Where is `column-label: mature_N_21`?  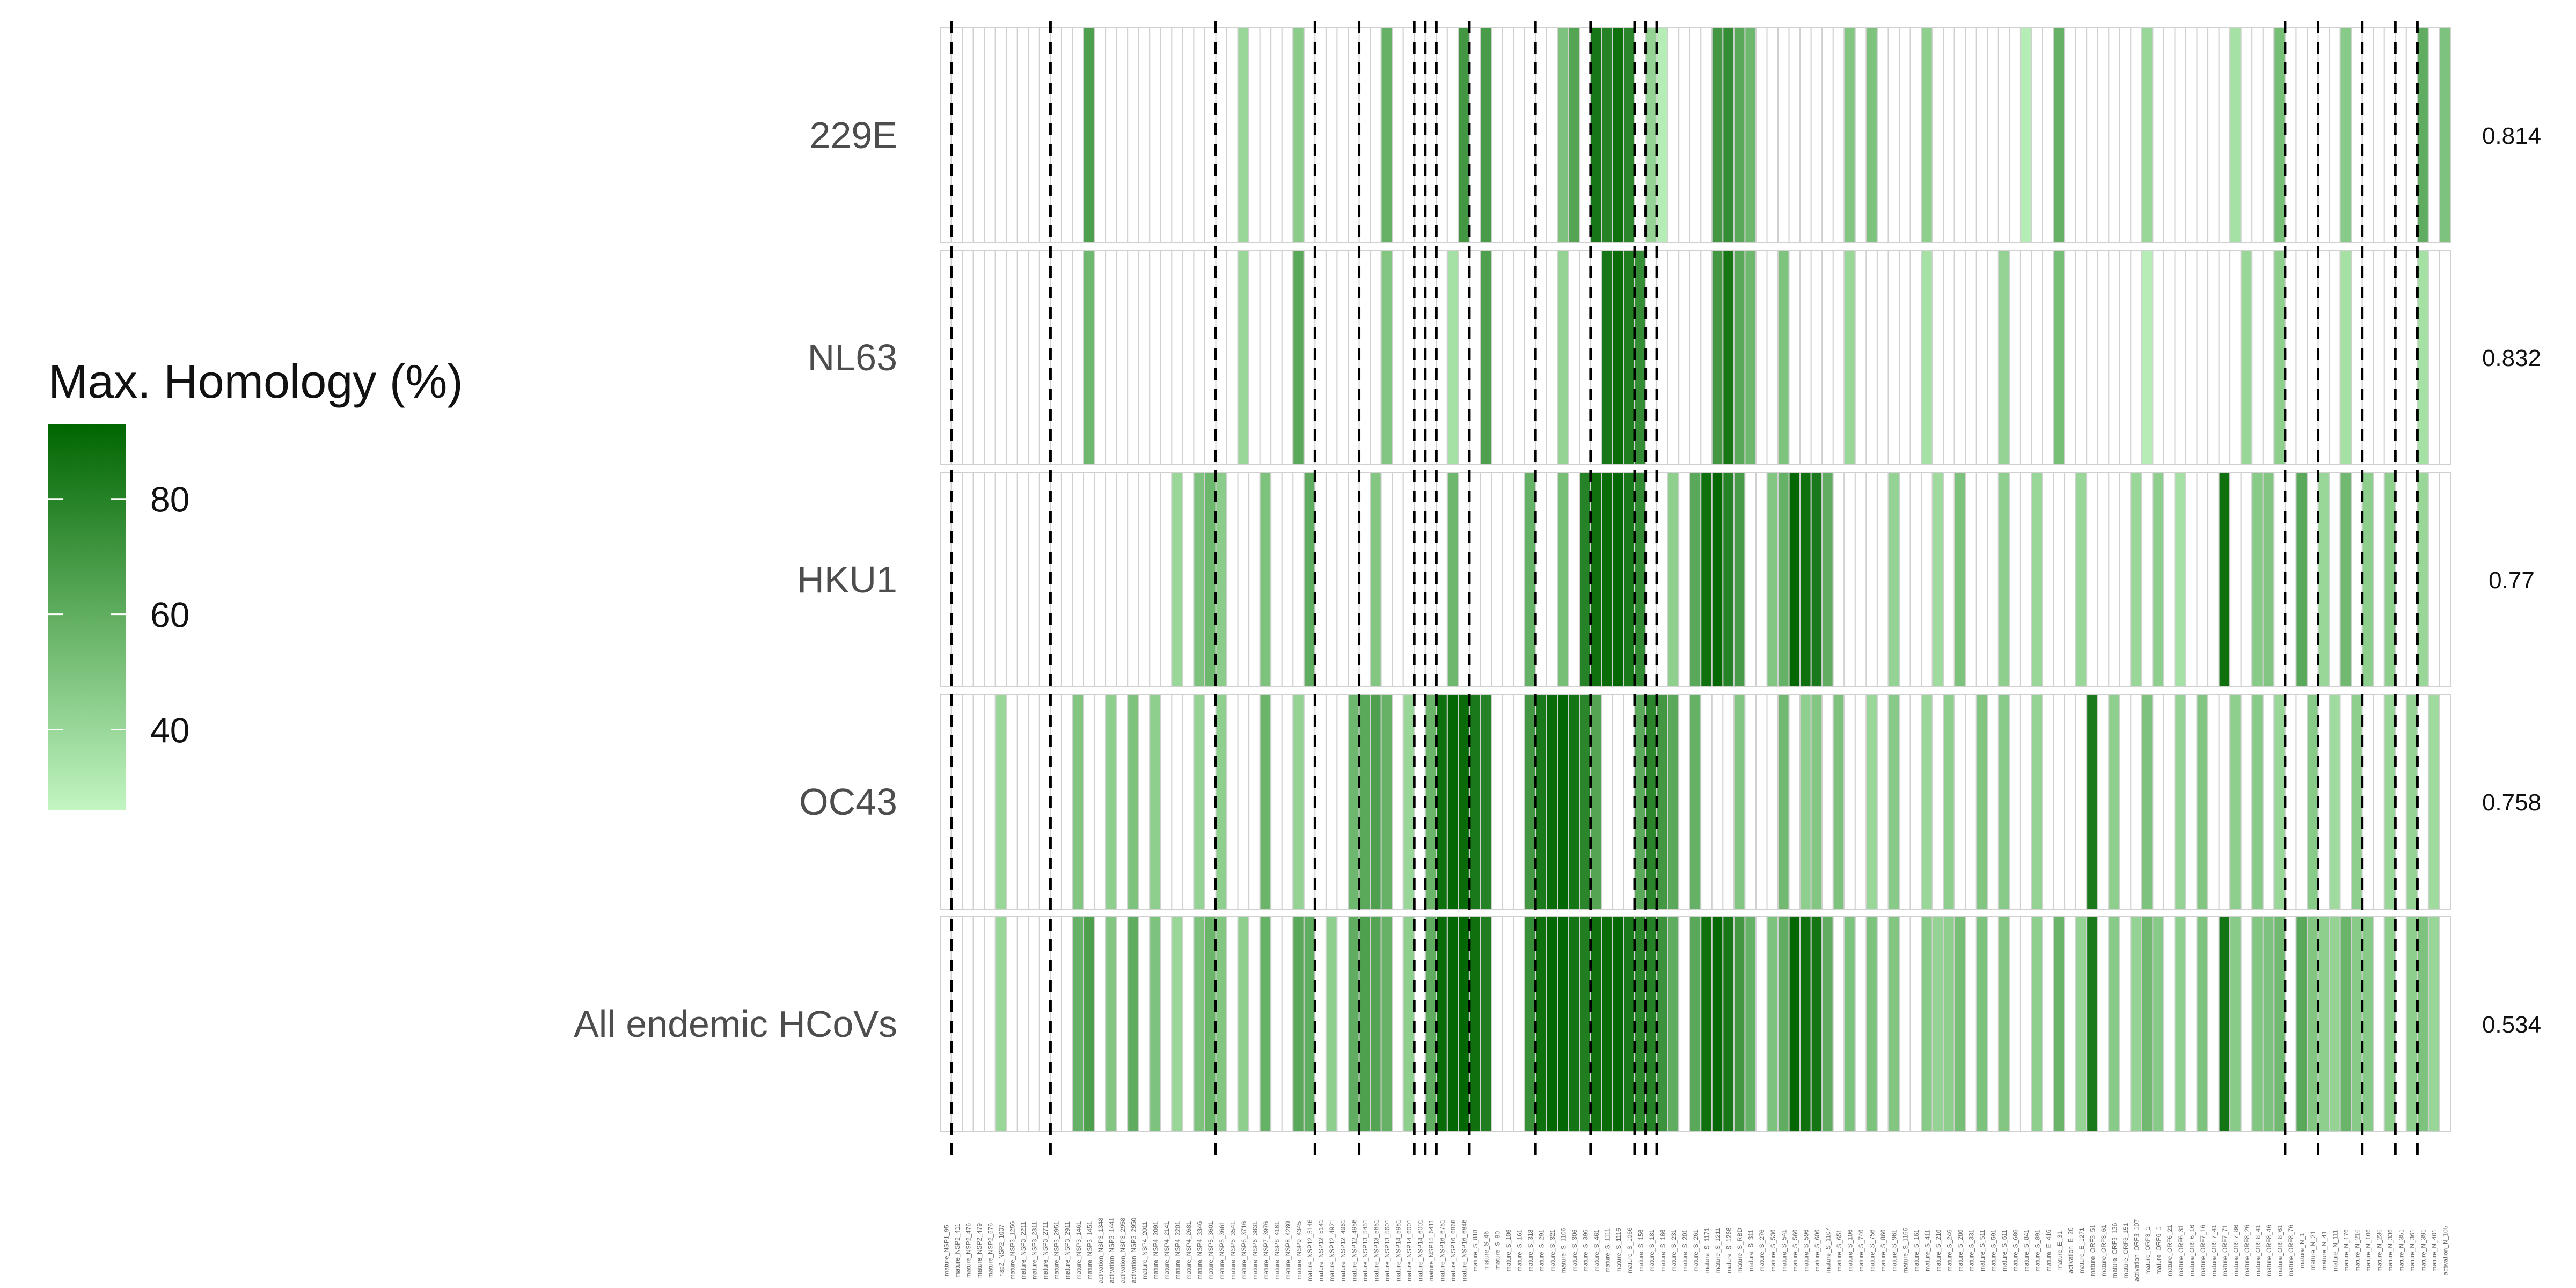
column-label: mature_N_21 is located at coordinates (2313, 1250).